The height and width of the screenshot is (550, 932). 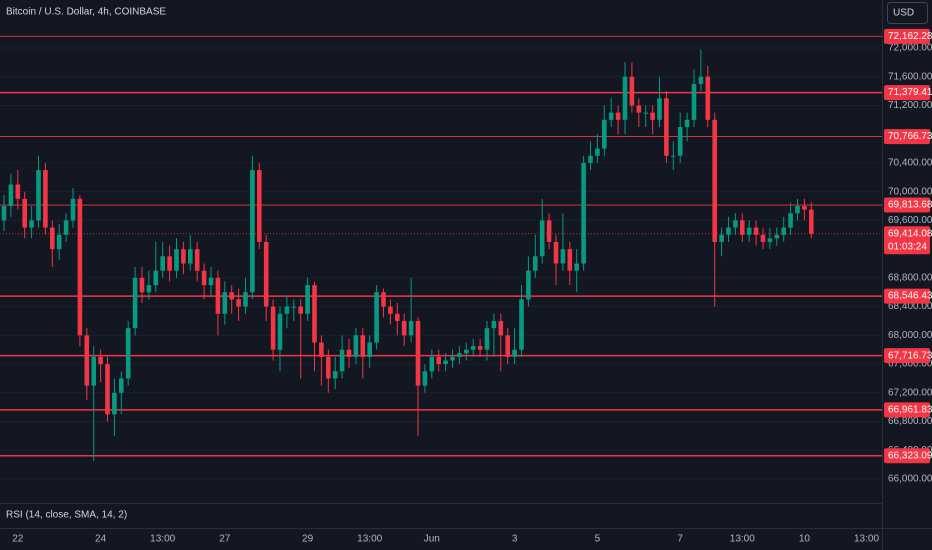 I want to click on price-tag-label: 71,379.41, so click(x=910, y=92).